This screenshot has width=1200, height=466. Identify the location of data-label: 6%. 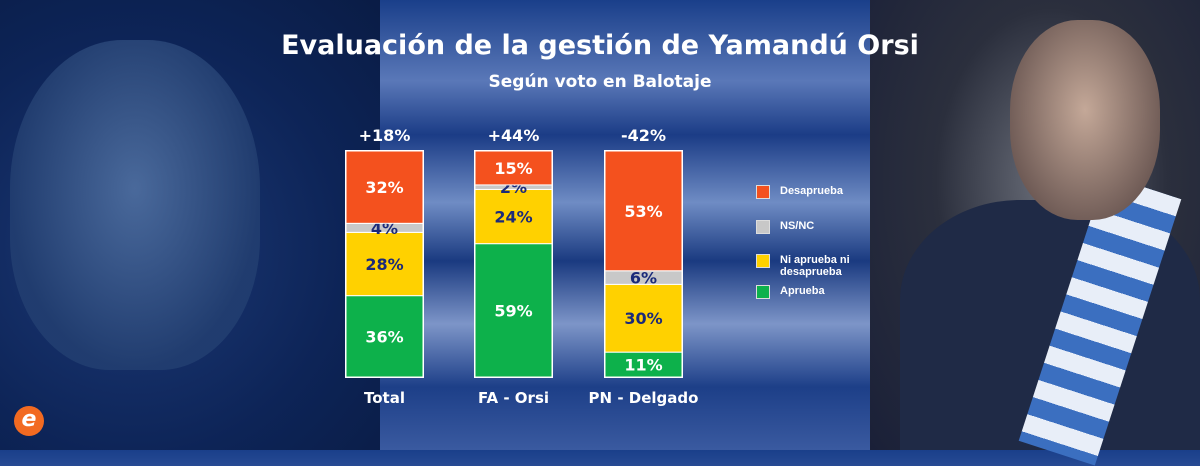
(643, 278).